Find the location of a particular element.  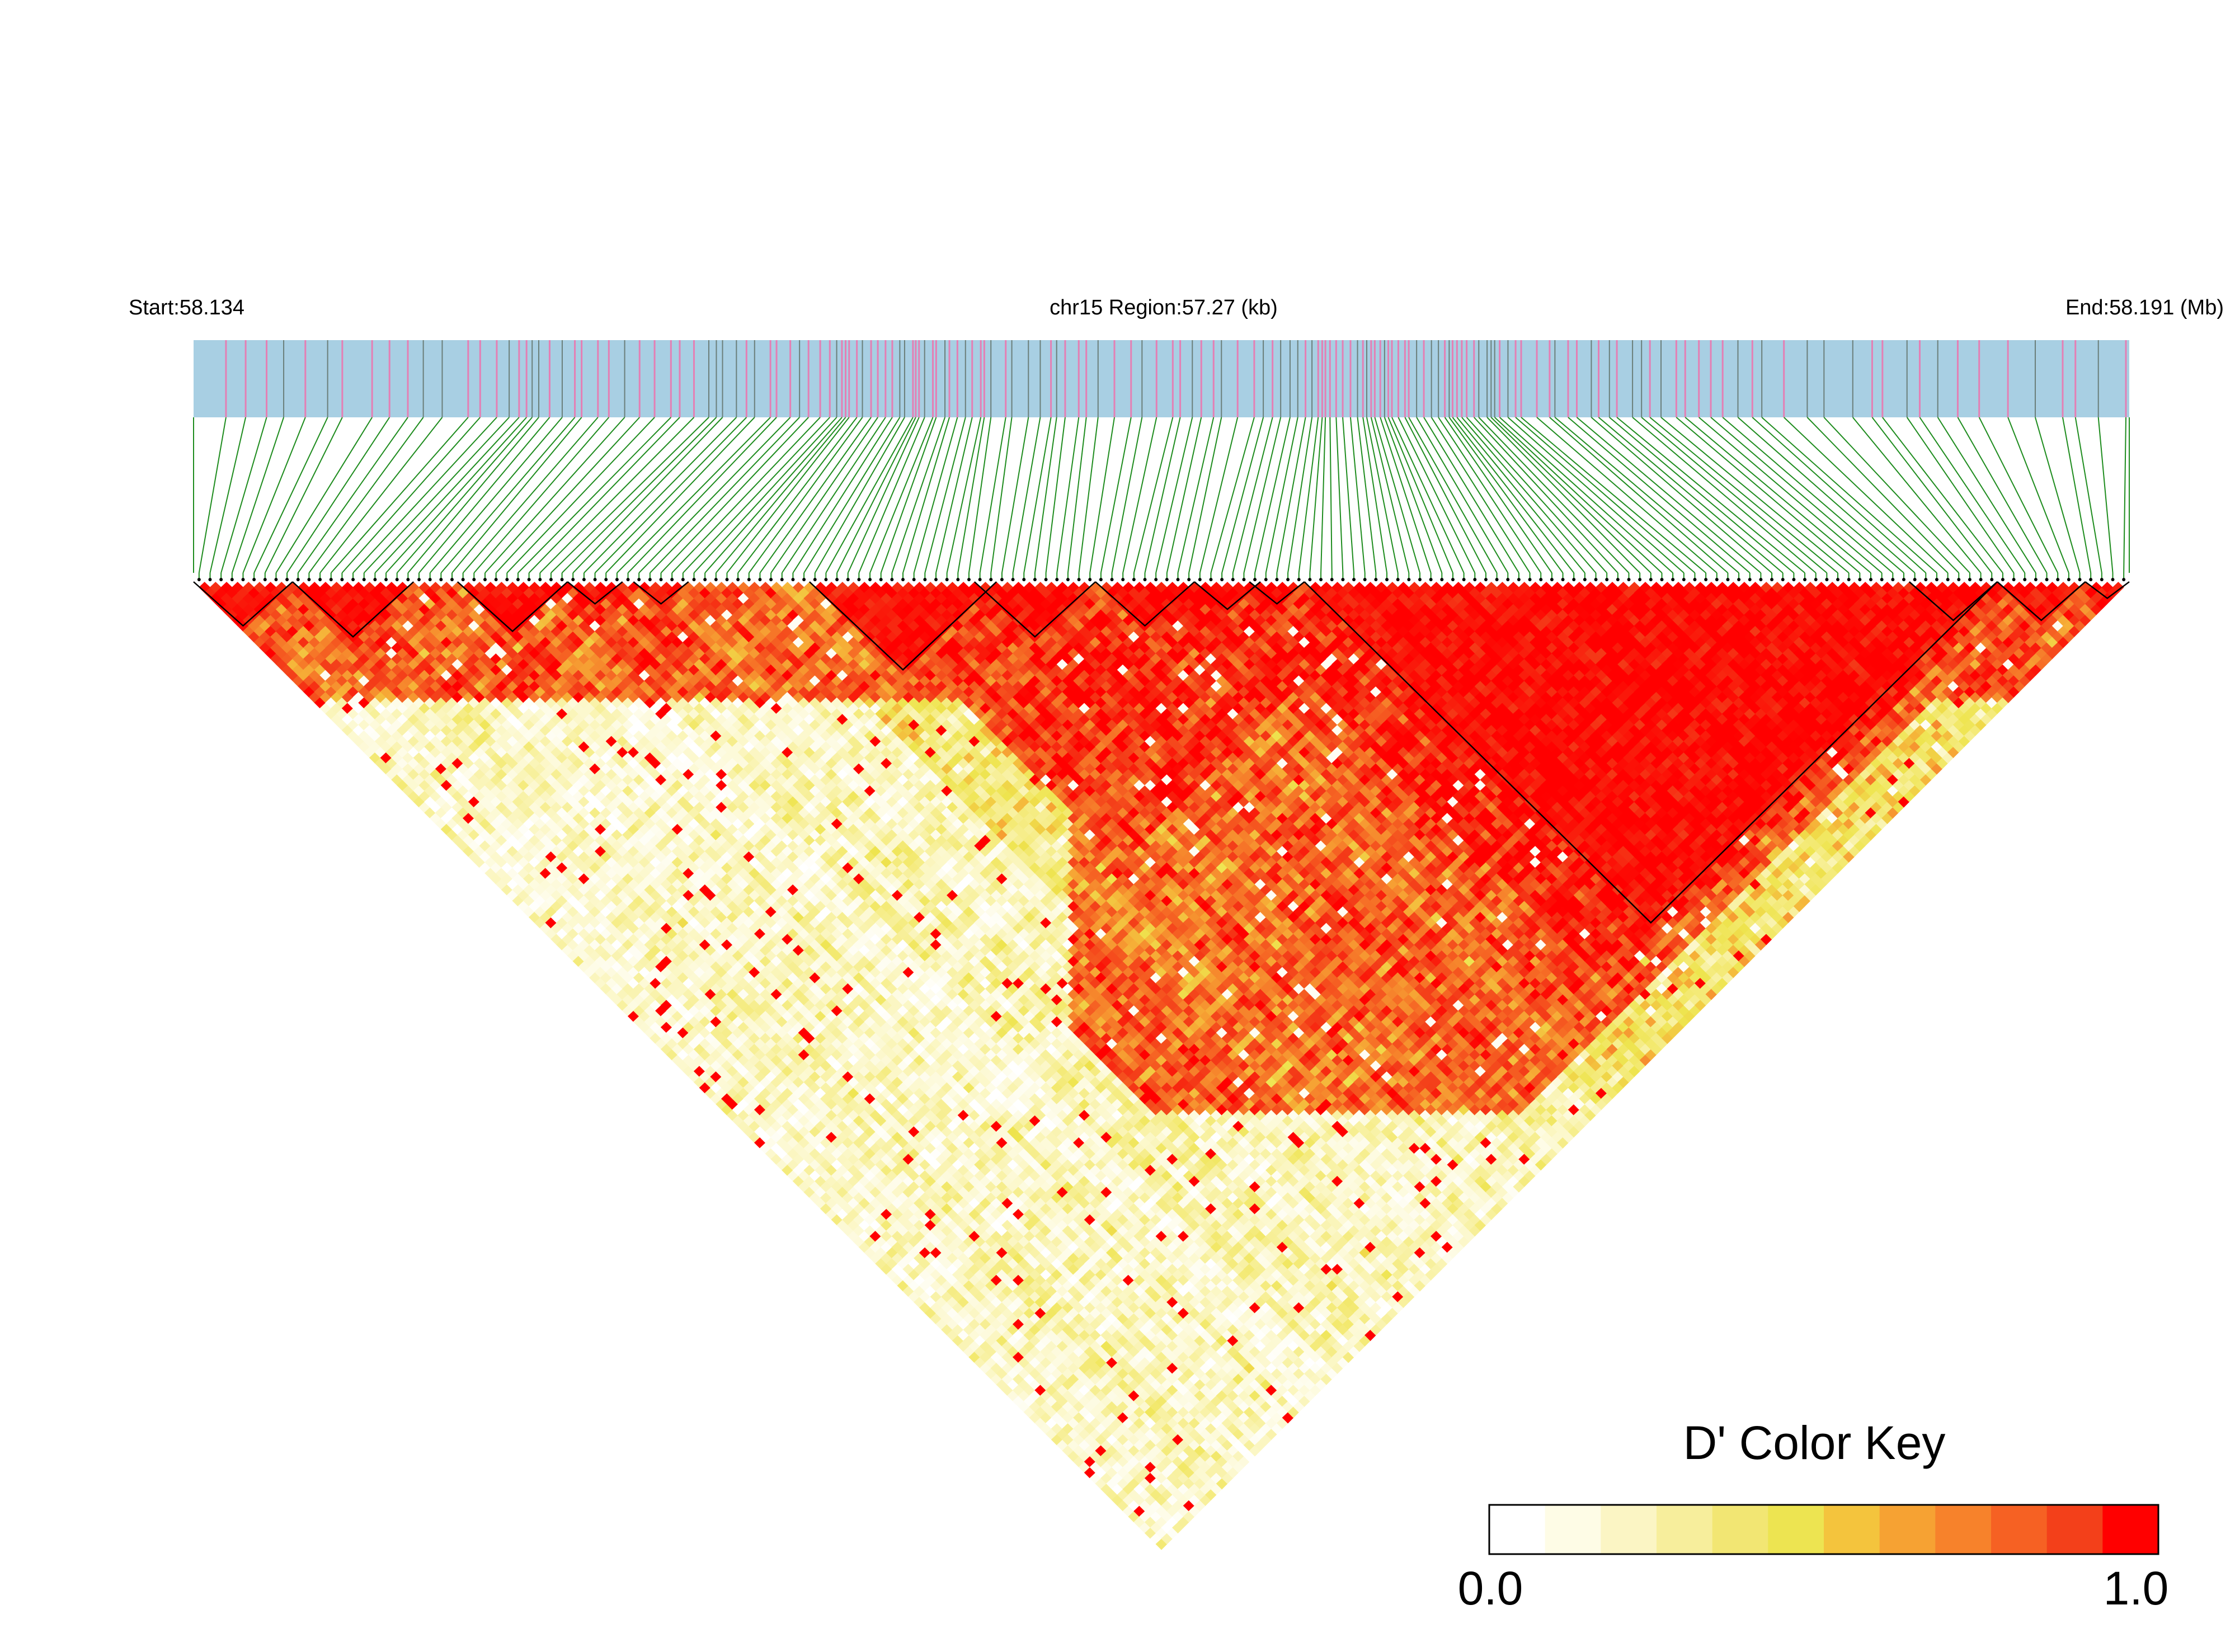

track-background is located at coordinates (1161, 379).